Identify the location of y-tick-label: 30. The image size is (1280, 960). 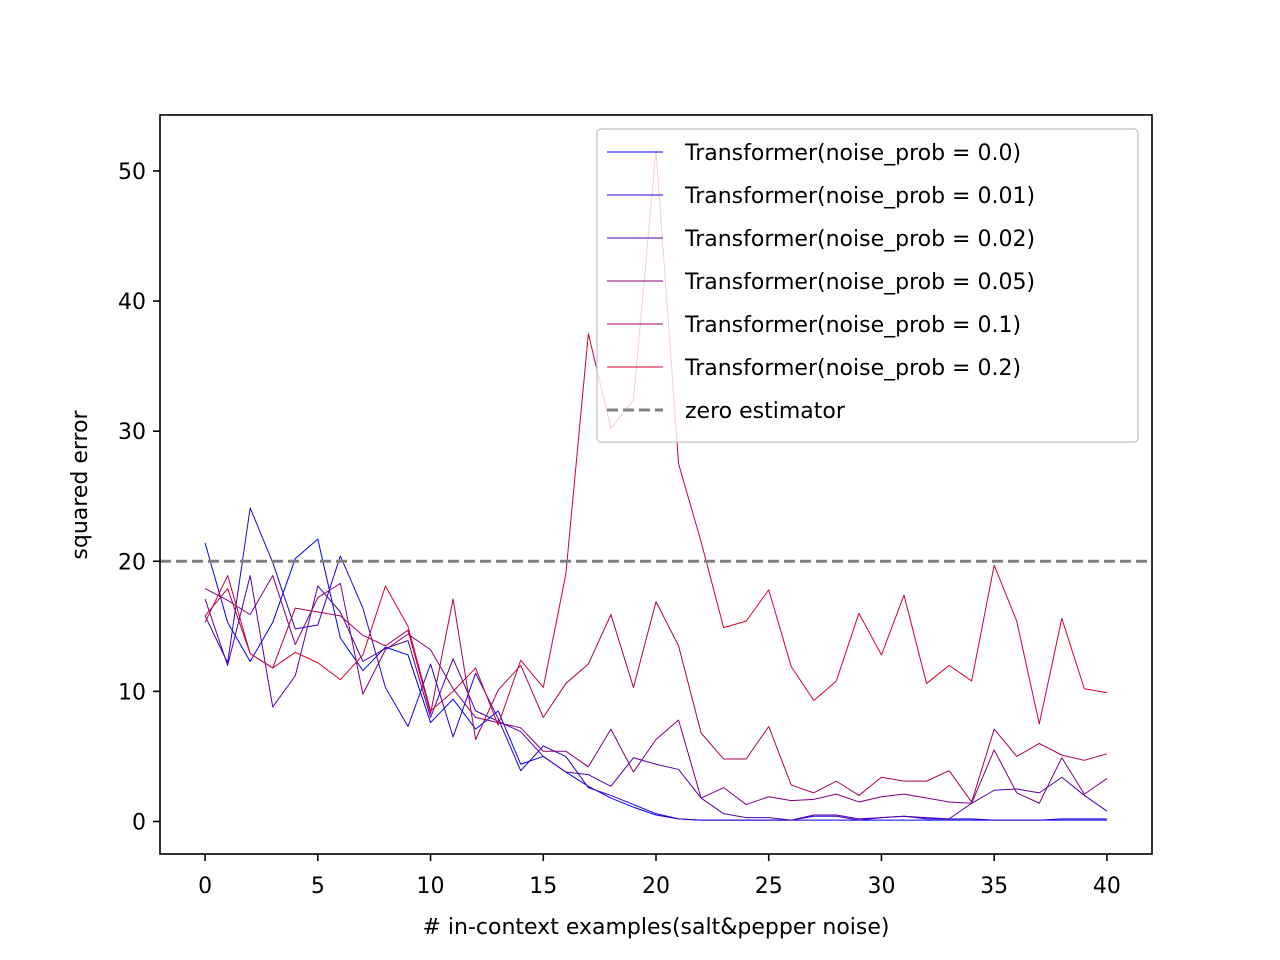
(132, 432).